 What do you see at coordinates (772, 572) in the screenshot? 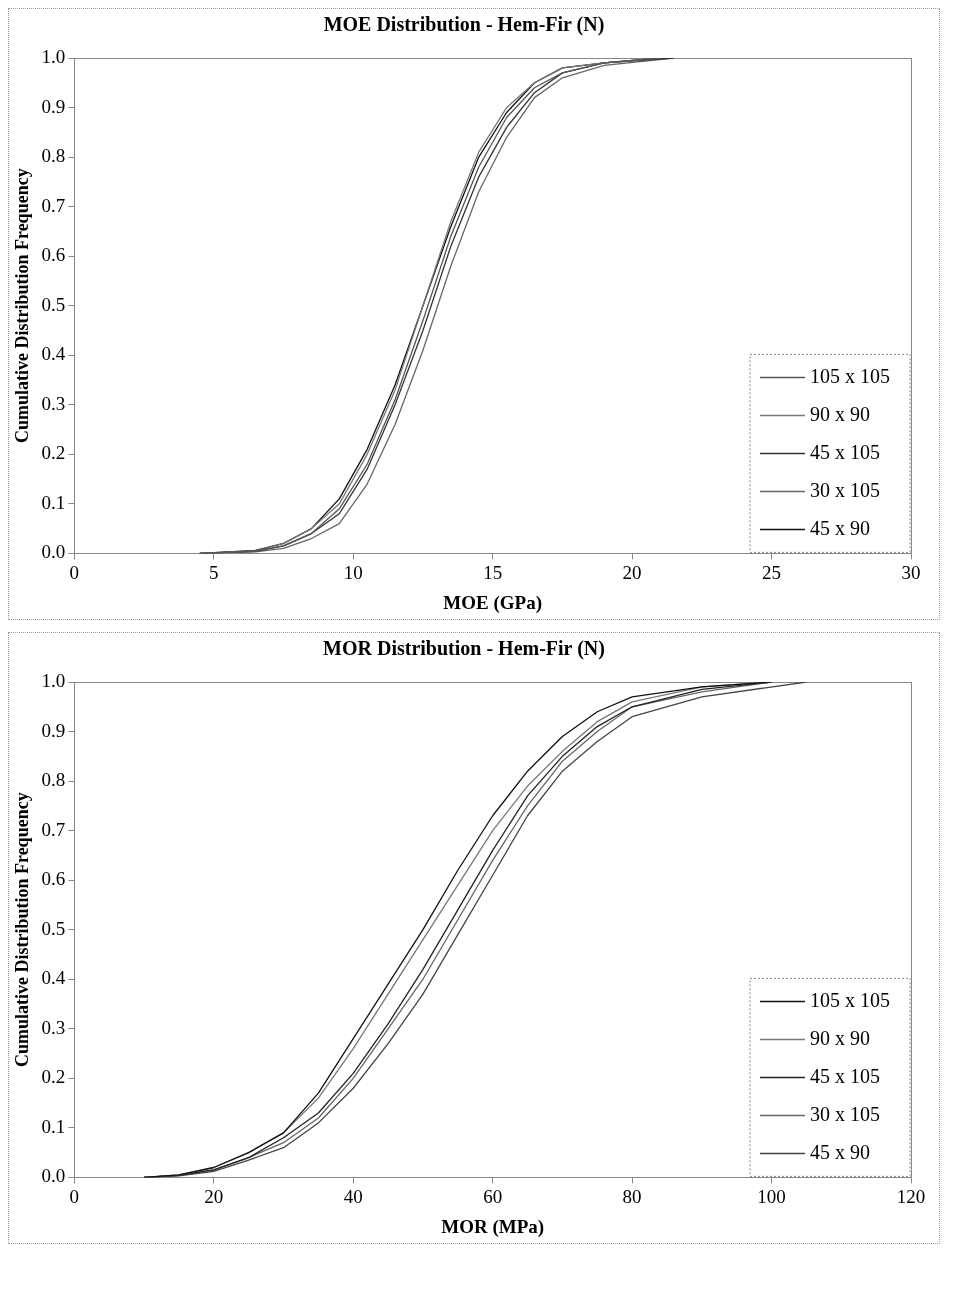
I see `x-tick-label: 25` at bounding box center [772, 572].